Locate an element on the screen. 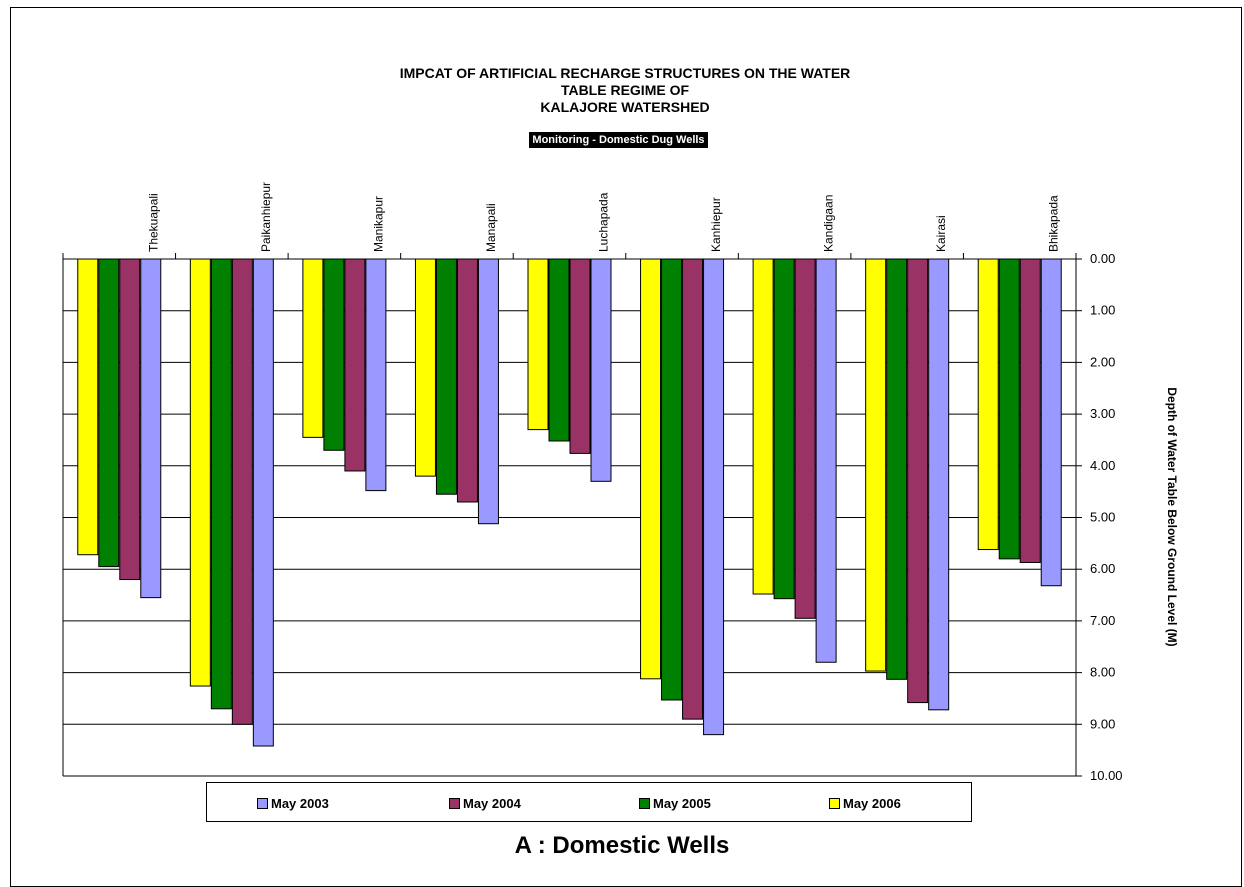  legend-label: May 2004 is located at coordinates (492, 803).